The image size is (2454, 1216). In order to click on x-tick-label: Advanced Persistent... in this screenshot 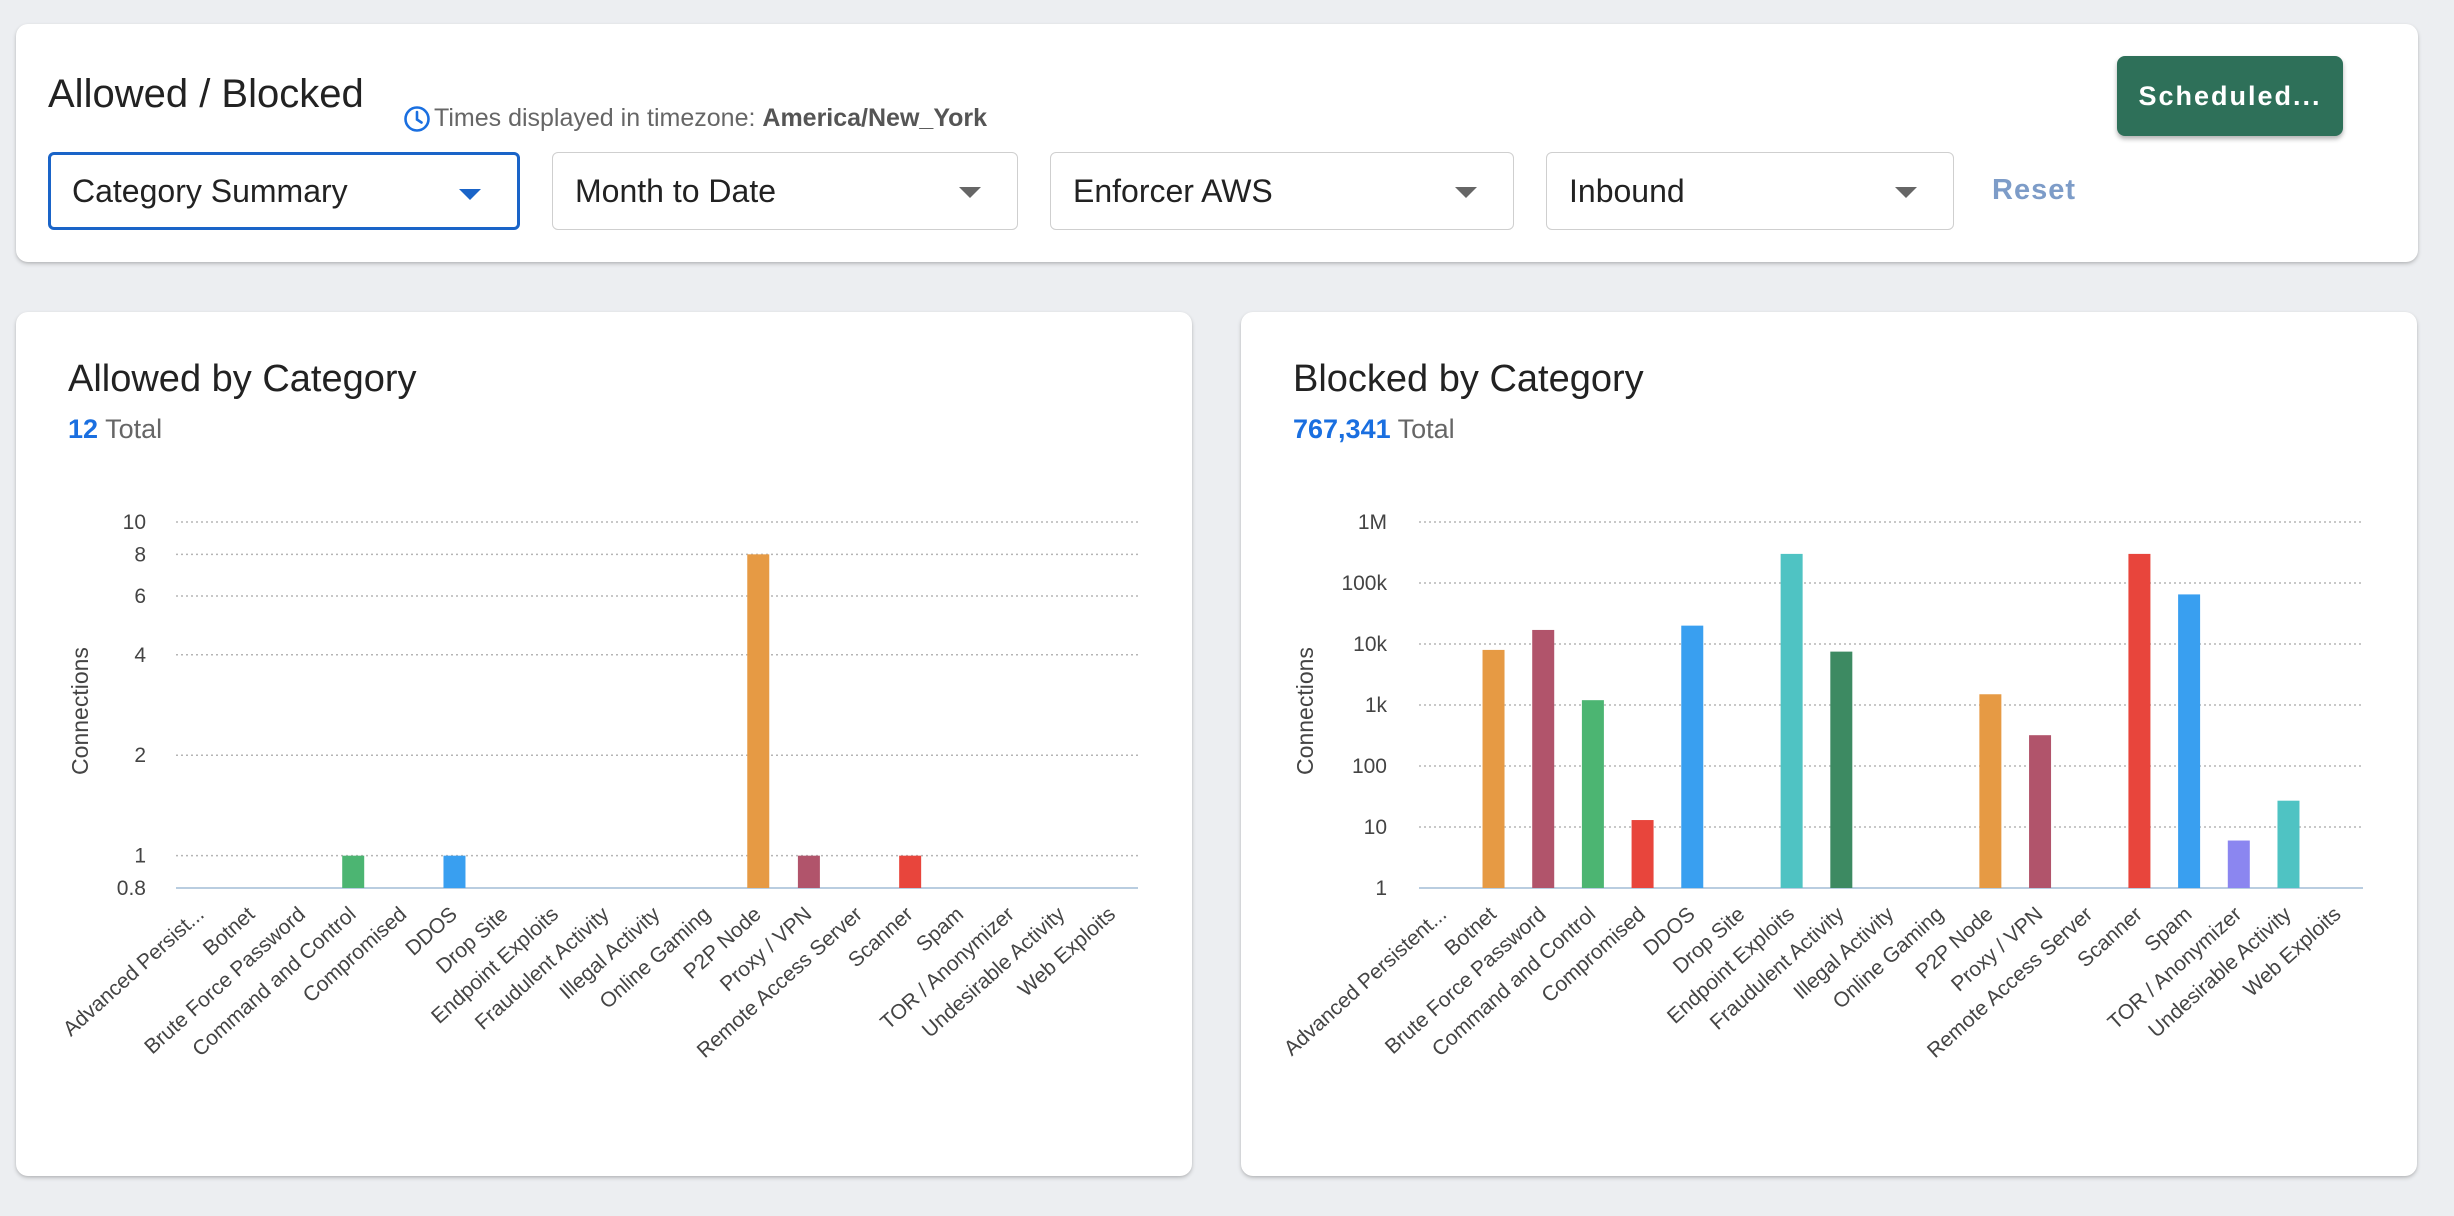, I will do `click(1366, 982)`.